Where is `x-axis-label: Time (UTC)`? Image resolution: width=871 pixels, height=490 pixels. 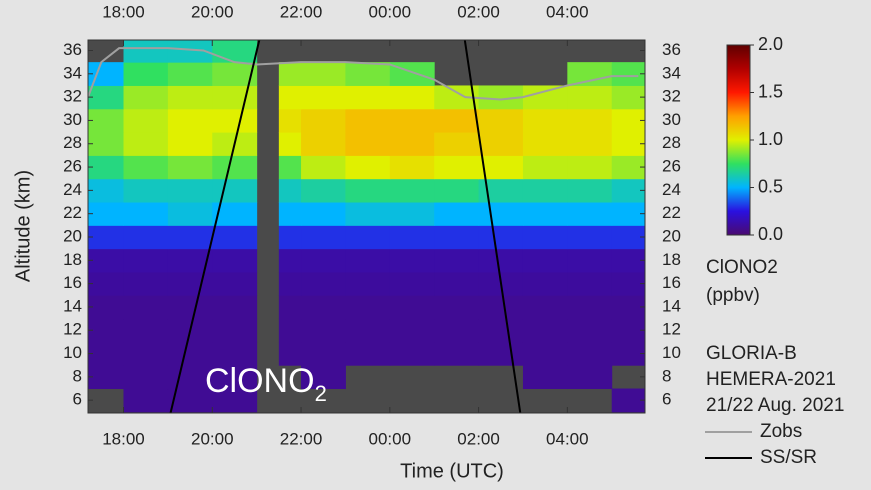
x-axis-label: Time (UTC) is located at coordinates (452, 471).